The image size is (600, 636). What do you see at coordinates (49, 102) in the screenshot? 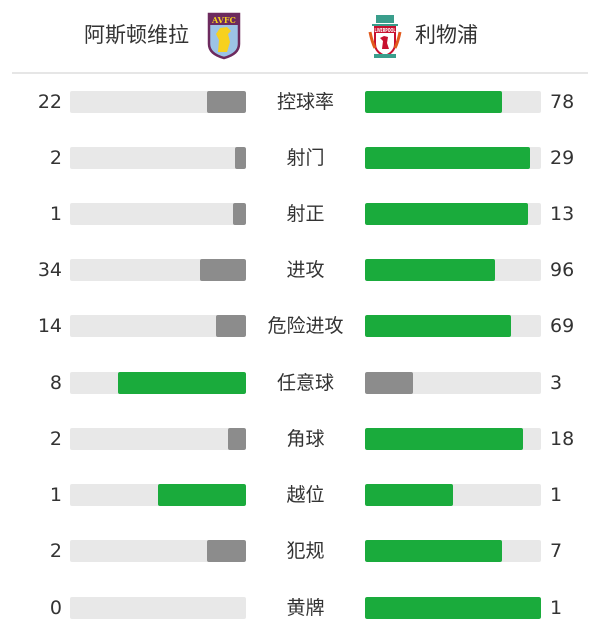
I see `home-value: 22` at bounding box center [49, 102].